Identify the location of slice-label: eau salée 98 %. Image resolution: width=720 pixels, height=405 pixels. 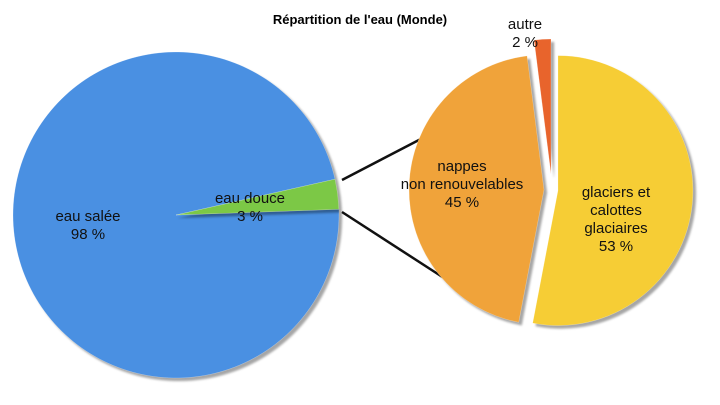
(87, 226).